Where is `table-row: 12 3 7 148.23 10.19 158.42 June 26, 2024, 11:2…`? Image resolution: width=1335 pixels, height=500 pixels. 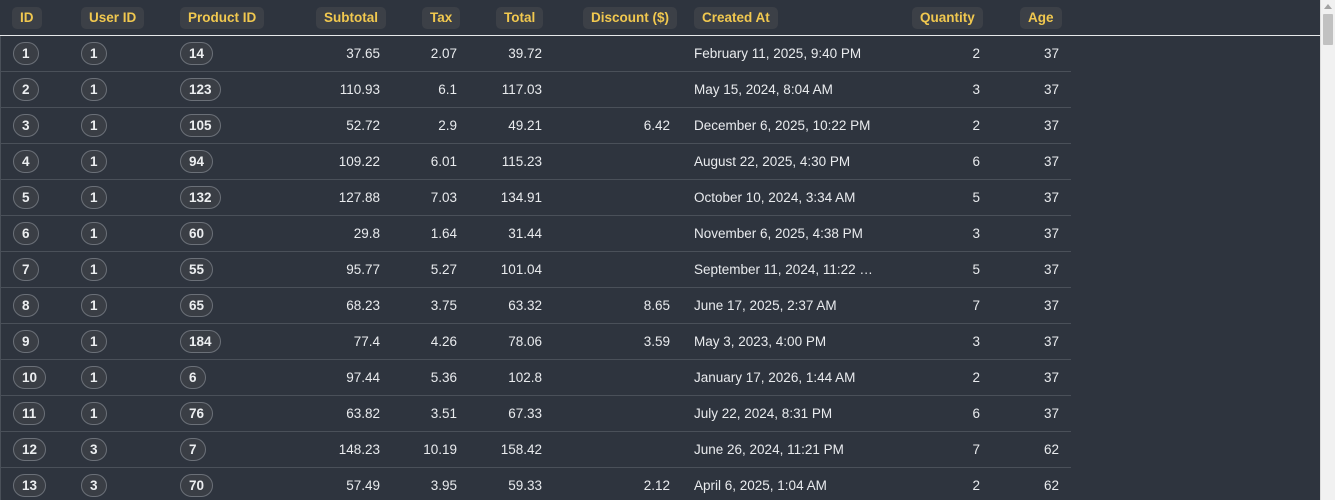 table-row: 12 3 7 148.23 10.19 158.42 June 26, 2024, 11:2… is located at coordinates (535, 450).